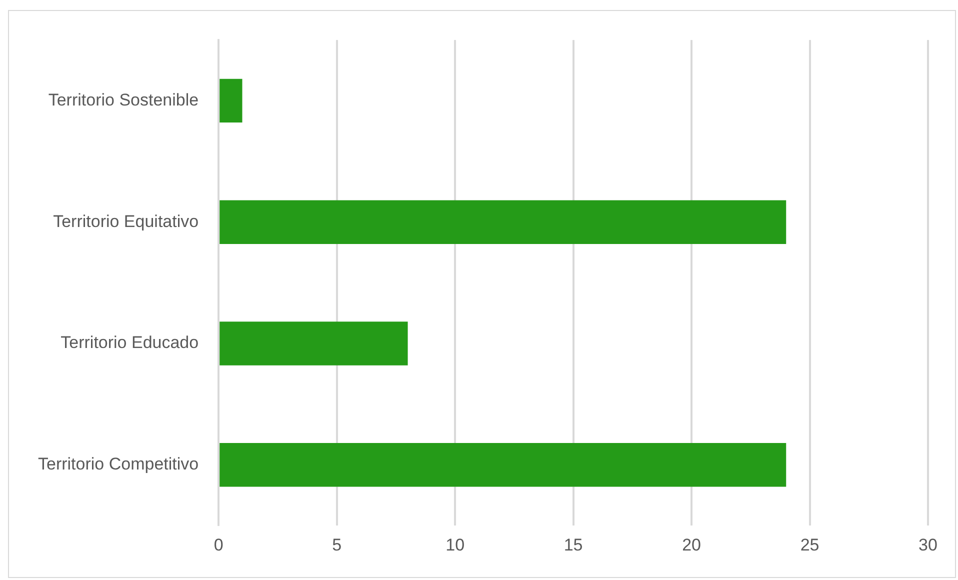  I want to click on y-tick-label: Territorio Competitivo, so click(118, 464).